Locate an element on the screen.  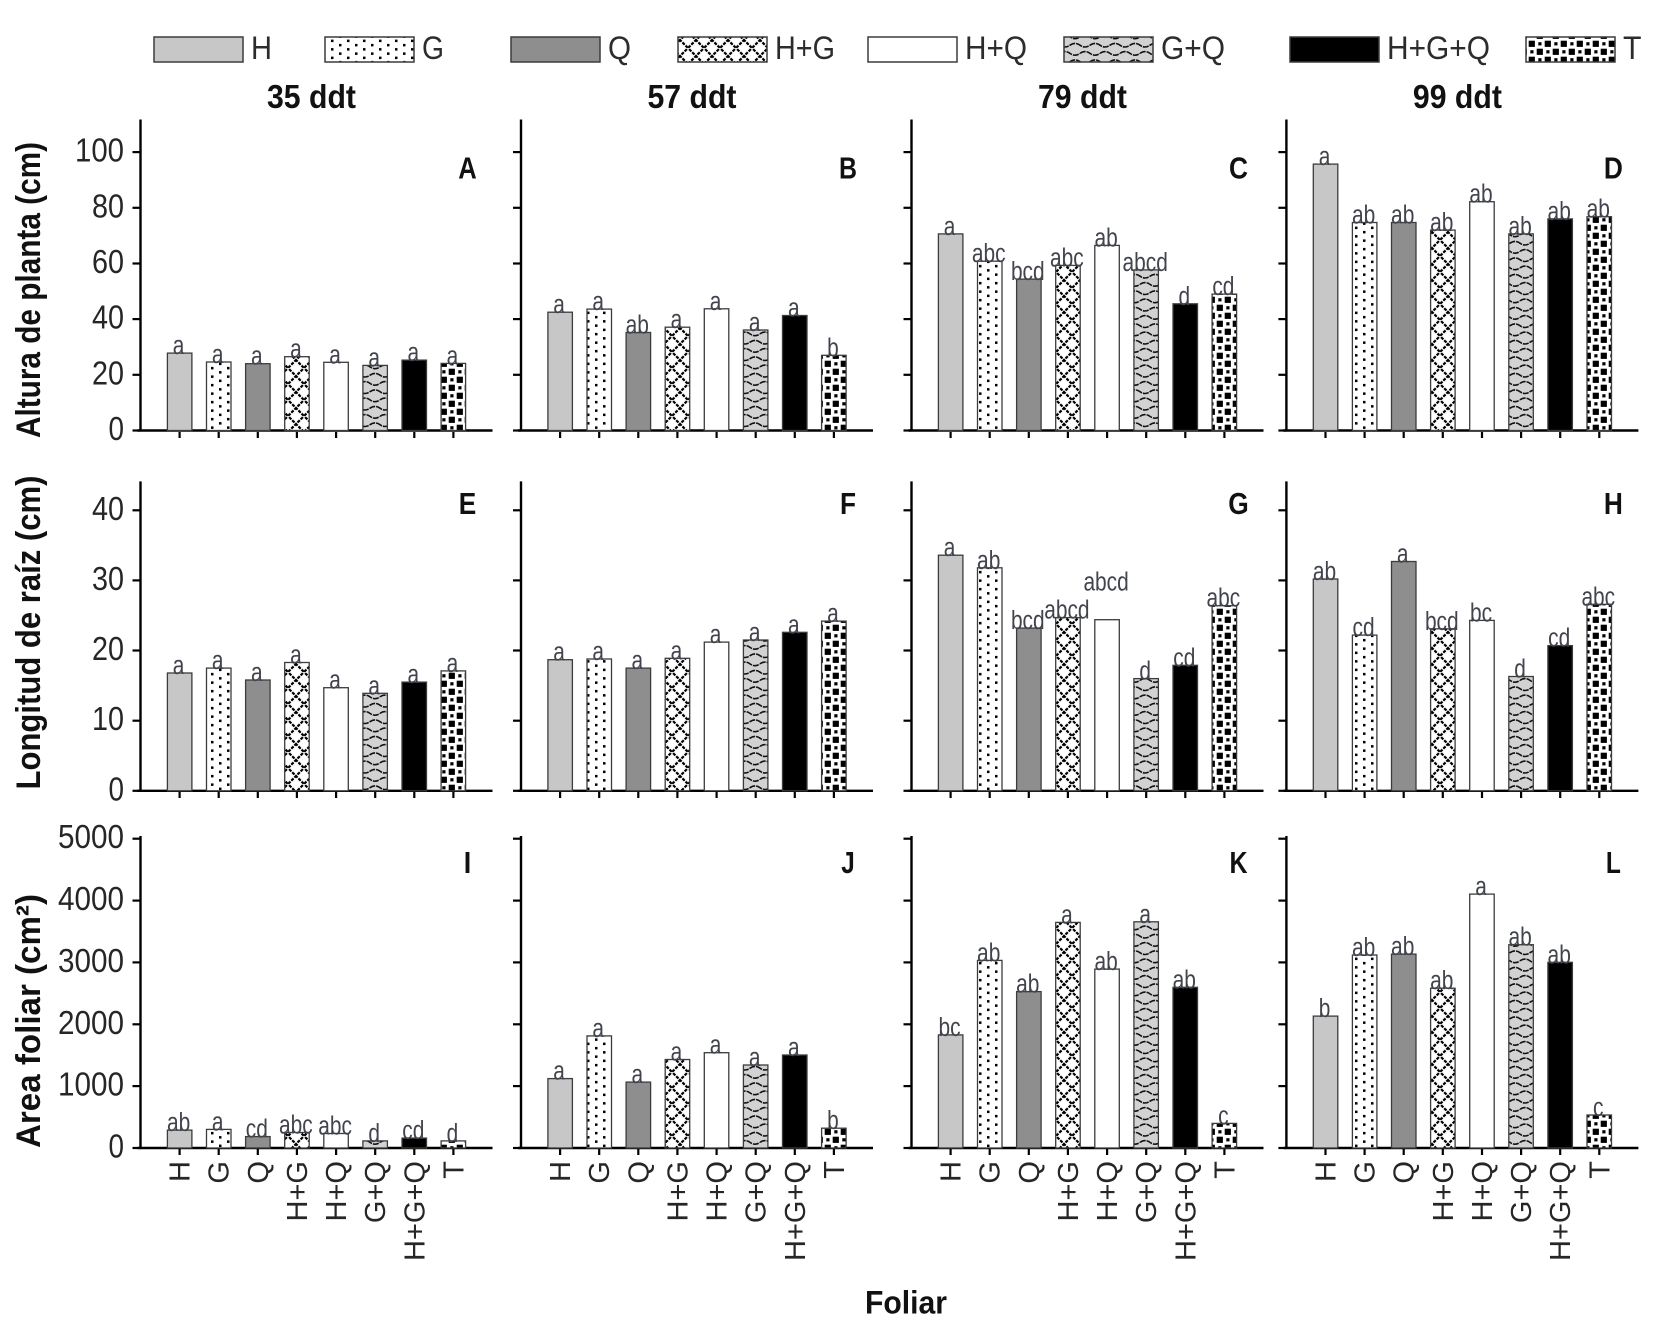
svg-text: 4000 is located at coordinates (91, 898).